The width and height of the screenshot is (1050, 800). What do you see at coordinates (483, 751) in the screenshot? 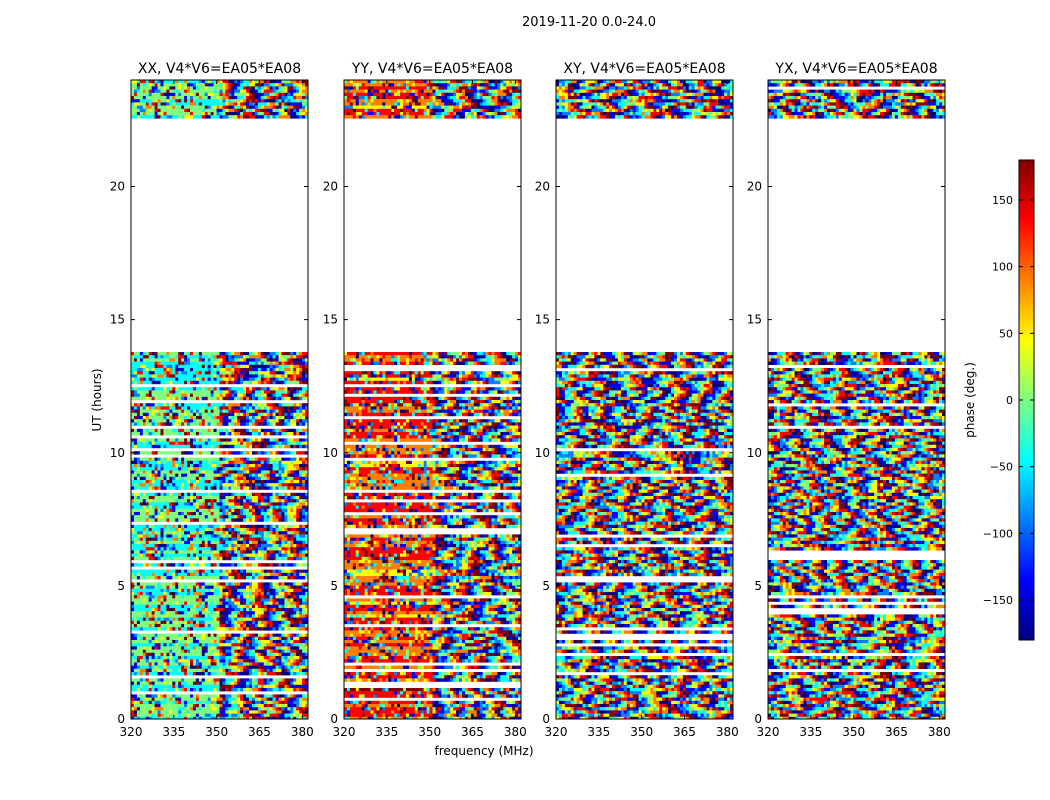
I see `x-axis-label: frequency (MHz)` at bounding box center [483, 751].